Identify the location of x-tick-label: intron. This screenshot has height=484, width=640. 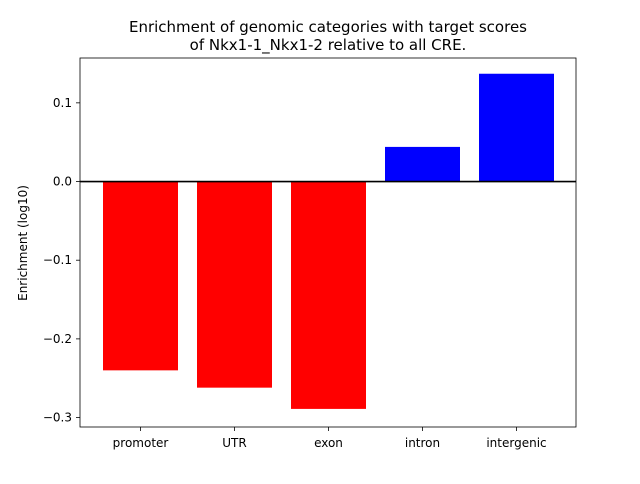
(422, 443).